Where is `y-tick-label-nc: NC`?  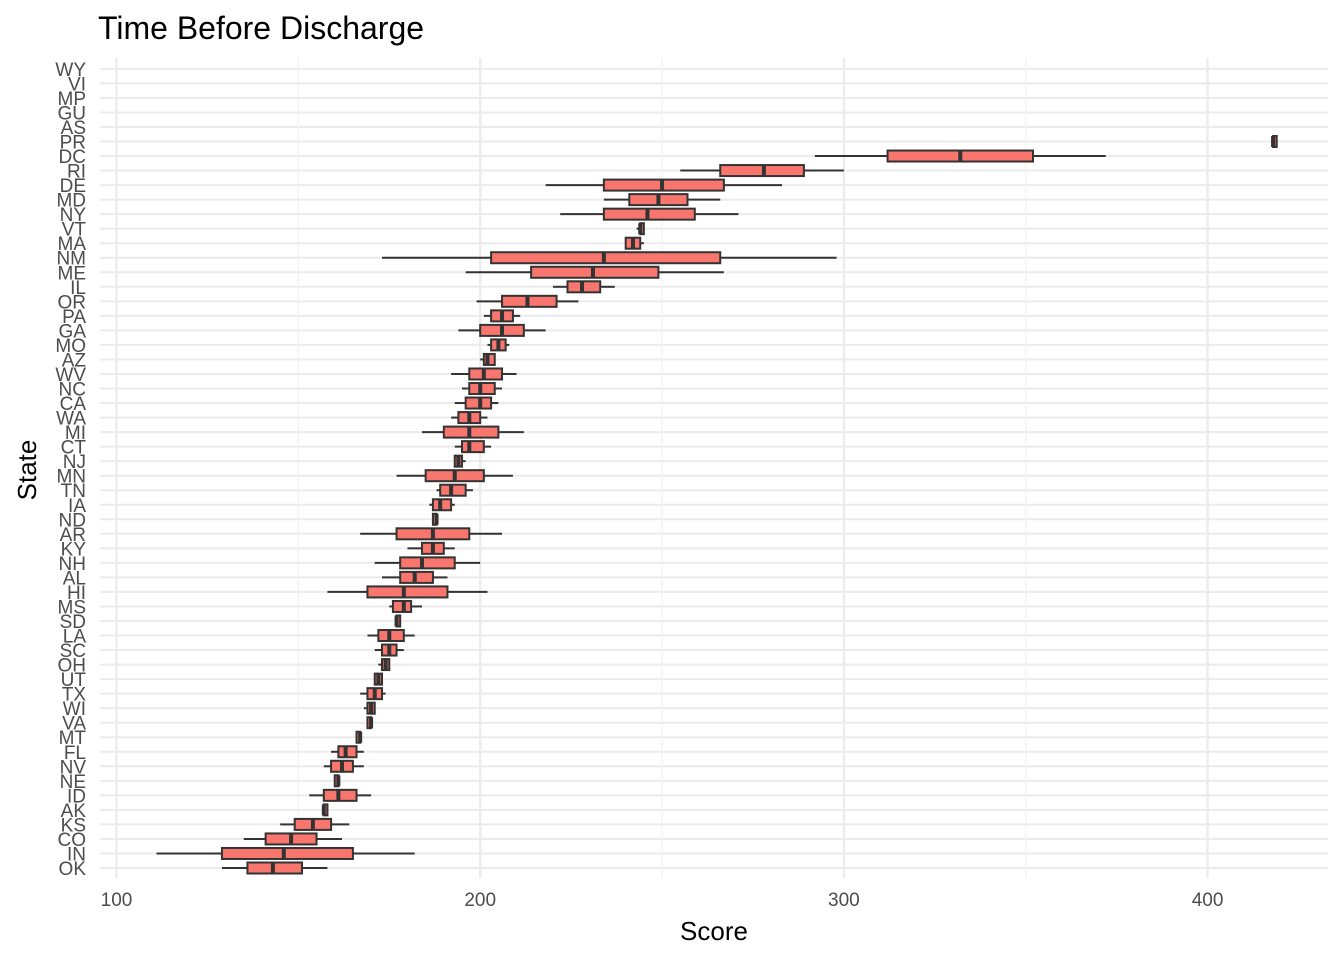
y-tick-label-nc: NC is located at coordinates (72, 390).